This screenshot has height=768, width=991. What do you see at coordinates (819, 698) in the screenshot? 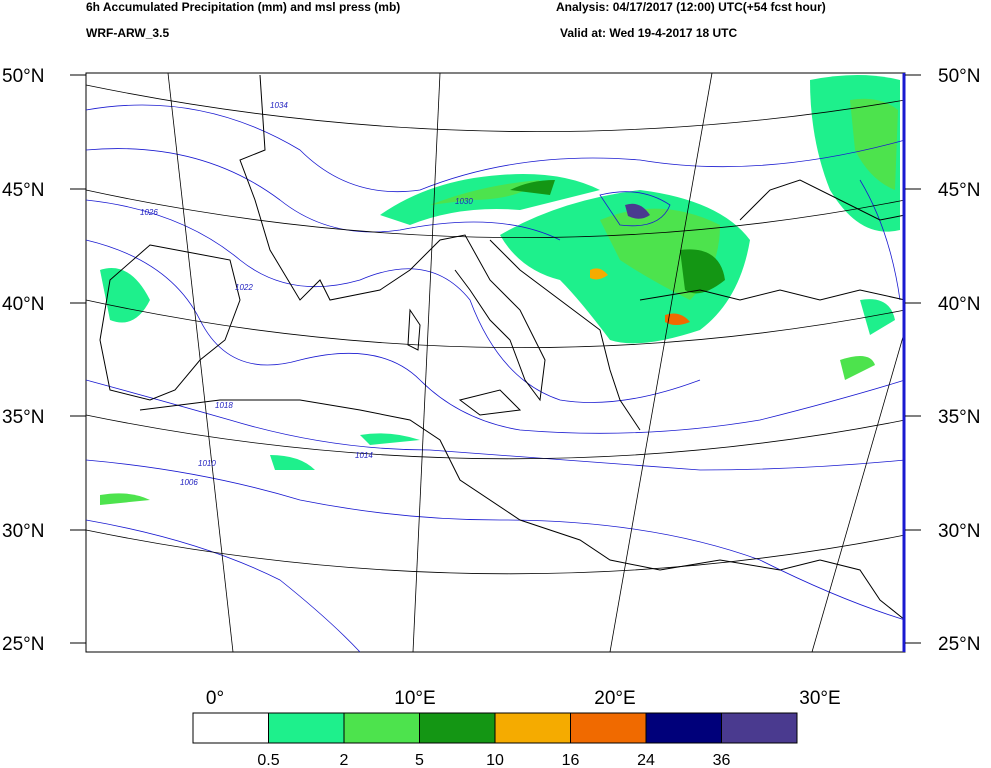
I see `lon-label: 30°E` at bounding box center [819, 698].